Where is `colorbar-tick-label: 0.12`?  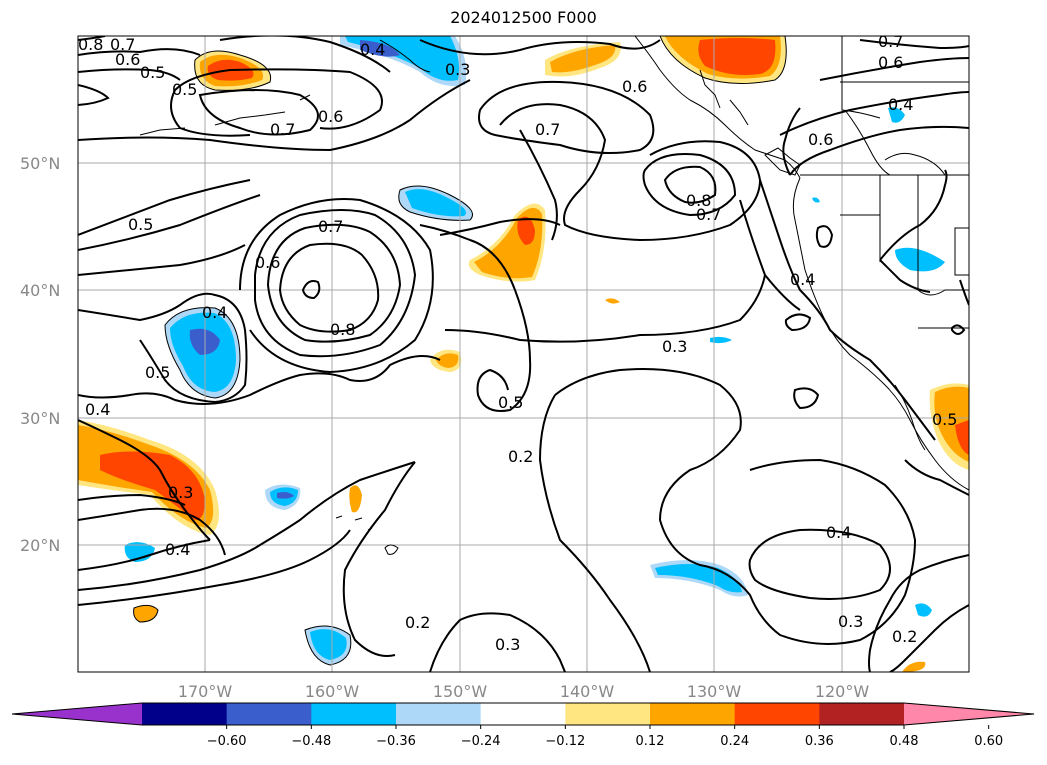
colorbar-tick-label: 0.12 is located at coordinates (650, 741).